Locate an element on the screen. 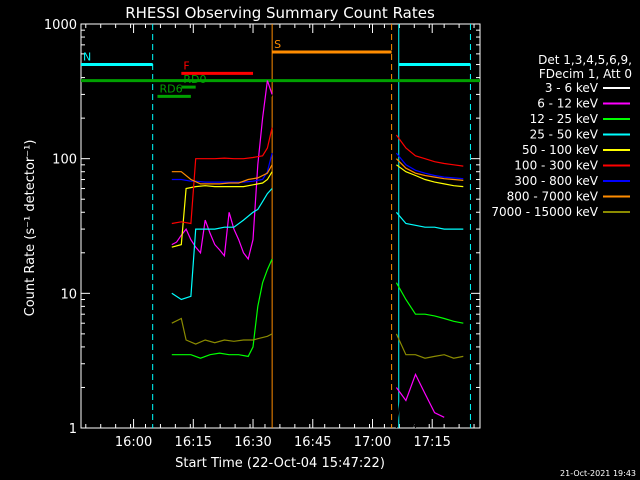 The image size is (640, 480). flag-label: RD6 is located at coordinates (170, 88).